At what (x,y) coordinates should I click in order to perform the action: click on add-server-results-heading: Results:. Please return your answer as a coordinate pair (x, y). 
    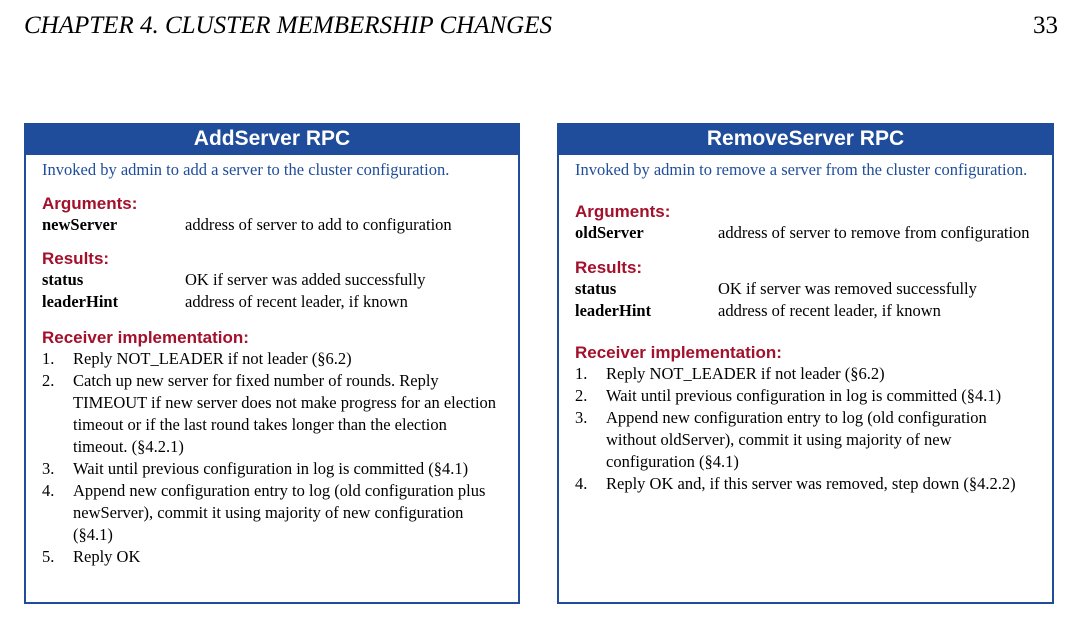
    Looking at the image, I should click on (76, 258).